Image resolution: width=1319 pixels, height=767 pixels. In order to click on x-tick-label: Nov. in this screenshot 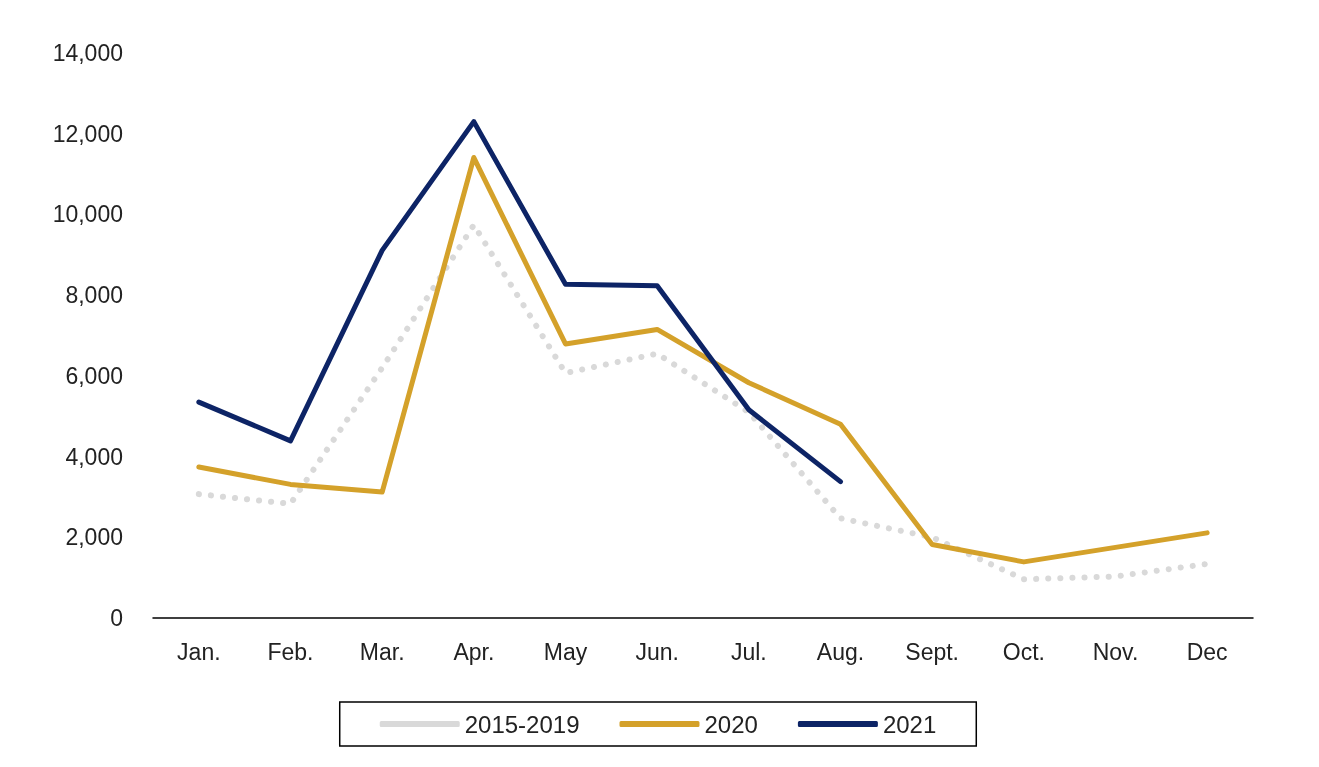, I will do `click(1115, 651)`.